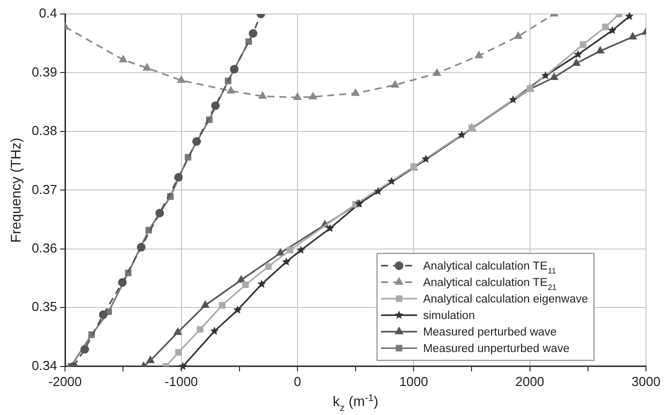 Image resolution: width=664 pixels, height=415 pixels. What do you see at coordinates (449, 316) in the screenshot?
I see `legend-label: simulation` at bounding box center [449, 316].